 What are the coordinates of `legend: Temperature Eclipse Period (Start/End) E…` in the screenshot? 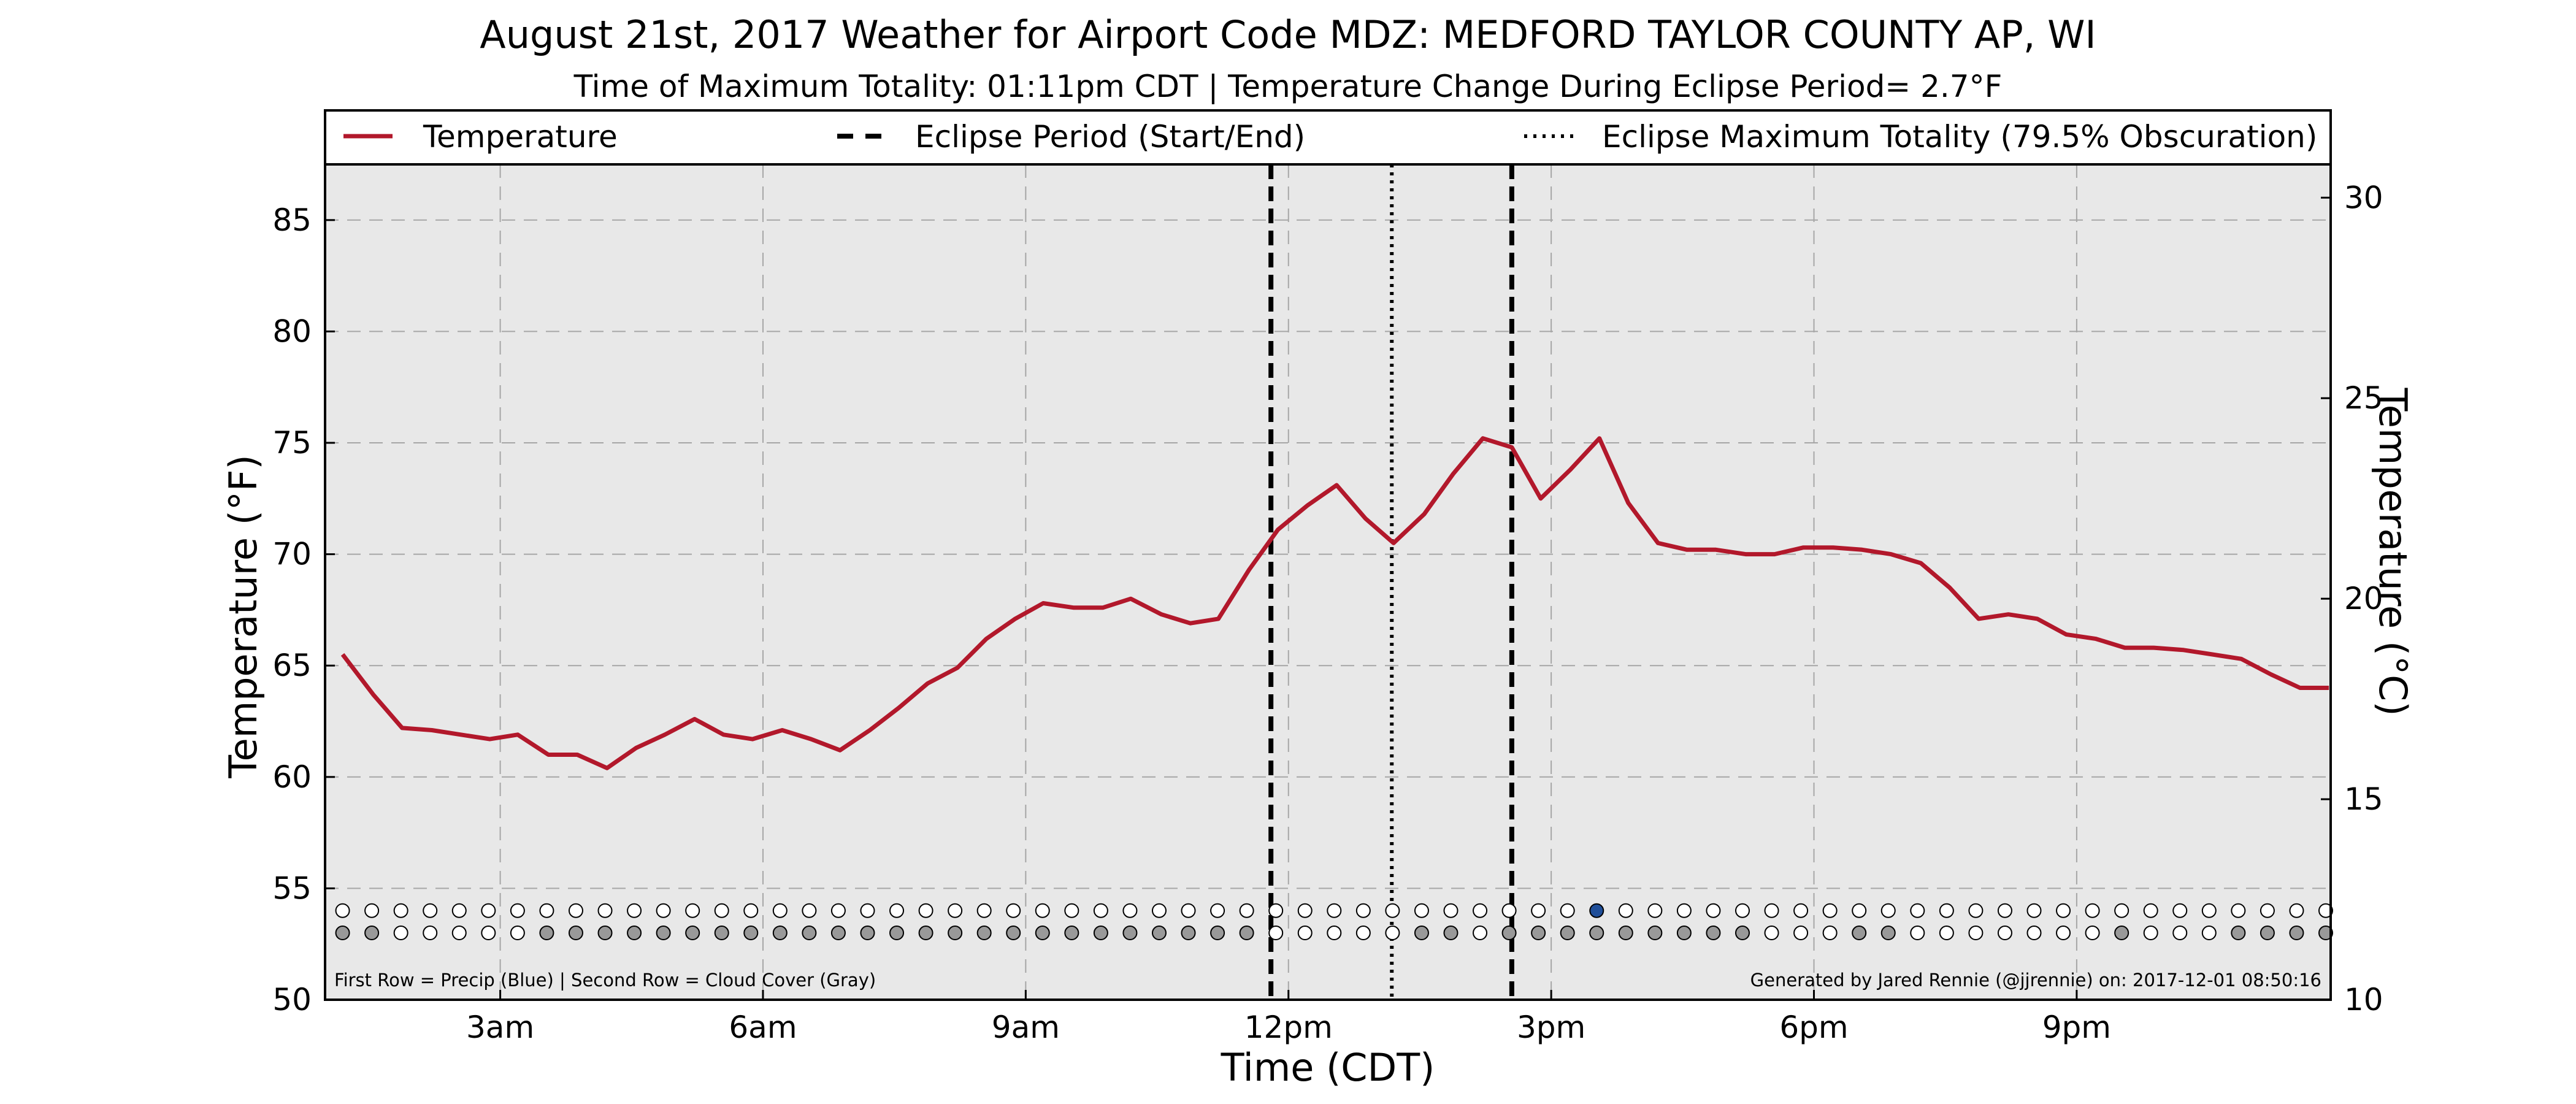 It's located at (1328, 137).